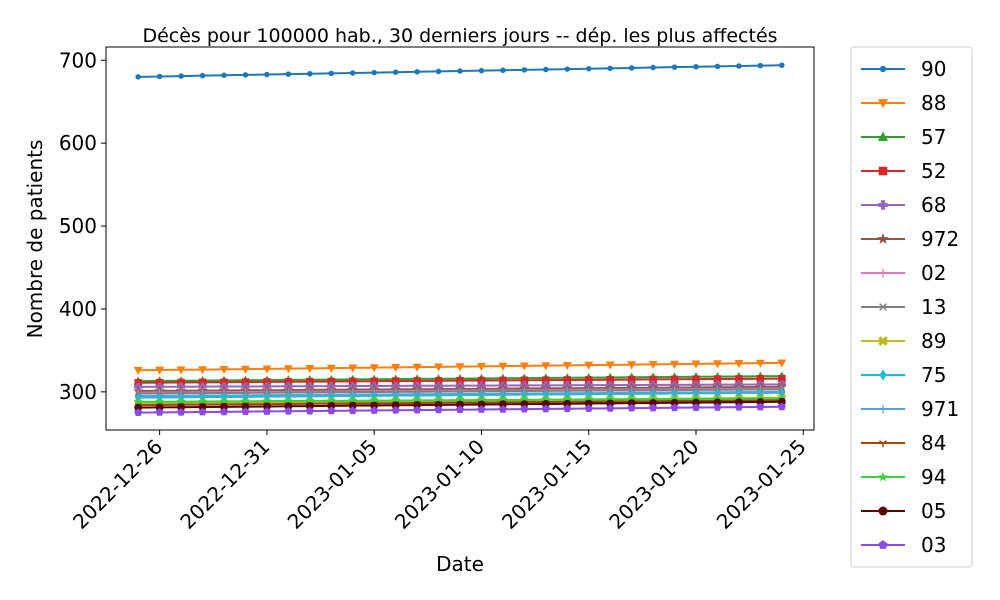  Describe the element at coordinates (933, 545) in the screenshot. I see `legend-label: 03` at that location.